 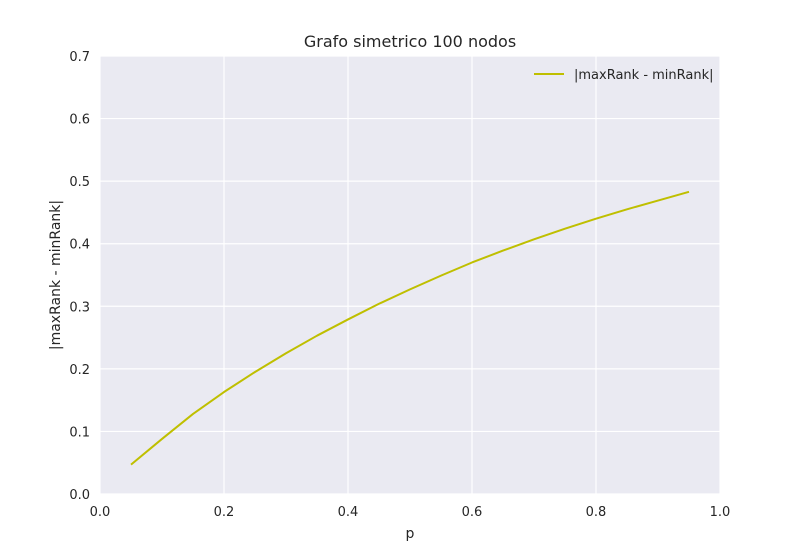 I want to click on x-tick-label: 0.0, so click(x=100, y=512).